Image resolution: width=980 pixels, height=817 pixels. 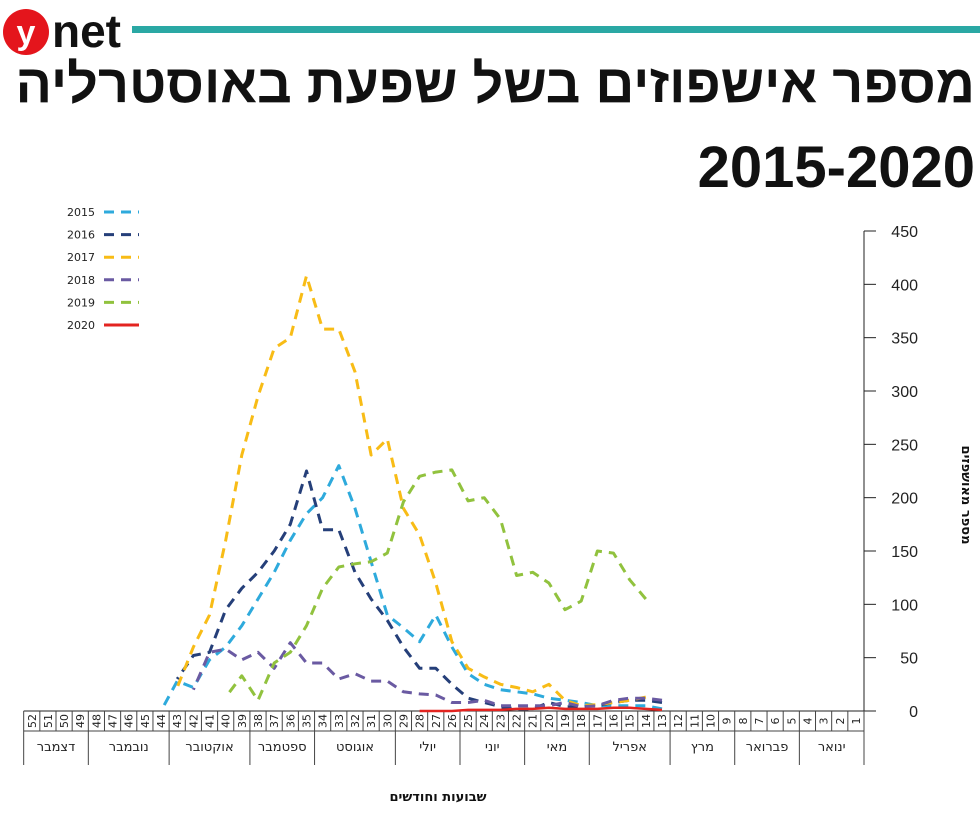 What do you see at coordinates (791, 721) in the screenshot?
I see `week-label-5: 5` at bounding box center [791, 721].